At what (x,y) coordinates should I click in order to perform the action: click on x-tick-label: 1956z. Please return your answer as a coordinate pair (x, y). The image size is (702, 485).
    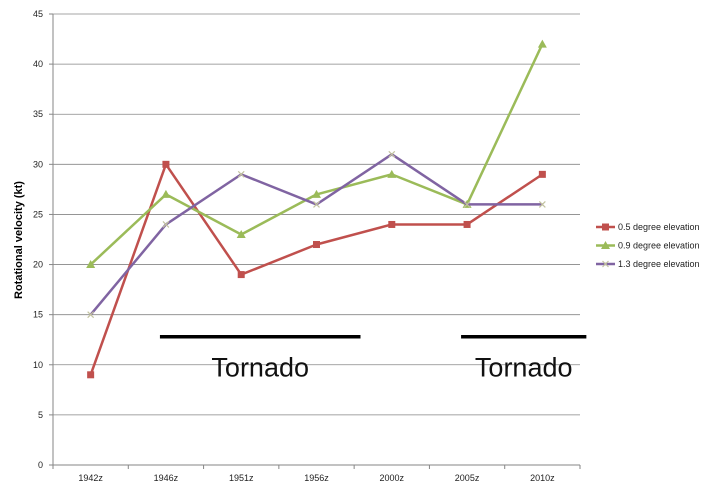
    Looking at the image, I should click on (316, 478).